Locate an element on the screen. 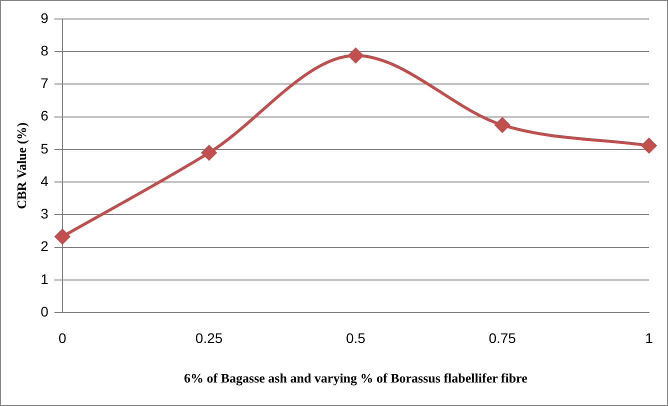 The image size is (668, 406). x-tick-label: 0.75 is located at coordinates (502, 338).